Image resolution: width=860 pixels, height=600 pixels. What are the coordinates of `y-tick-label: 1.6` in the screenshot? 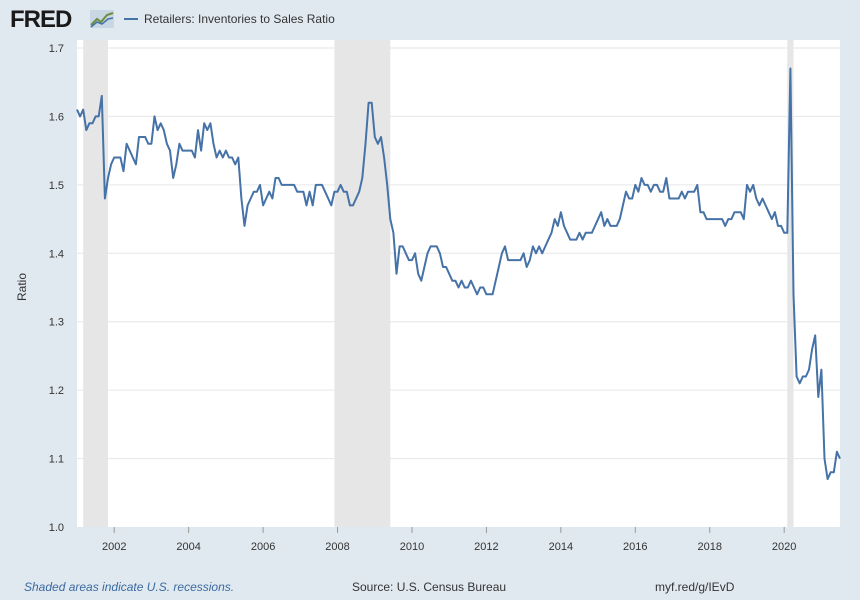 It's located at (56, 117).